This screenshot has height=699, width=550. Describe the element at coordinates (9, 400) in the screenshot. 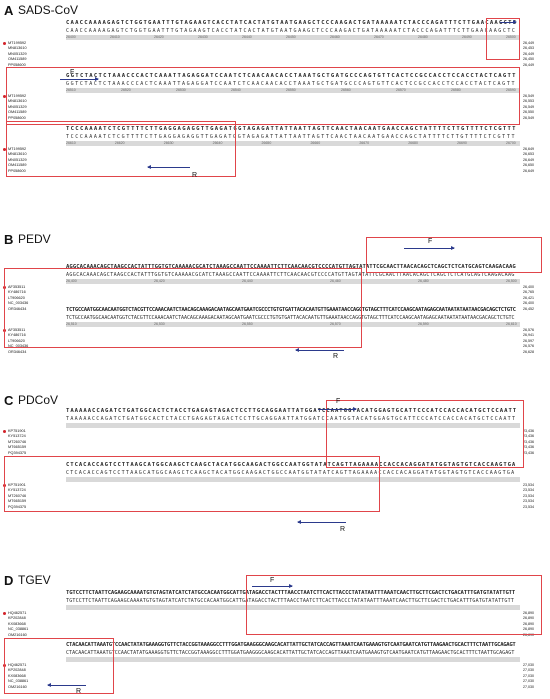

I see `panel-label: C` at that location.